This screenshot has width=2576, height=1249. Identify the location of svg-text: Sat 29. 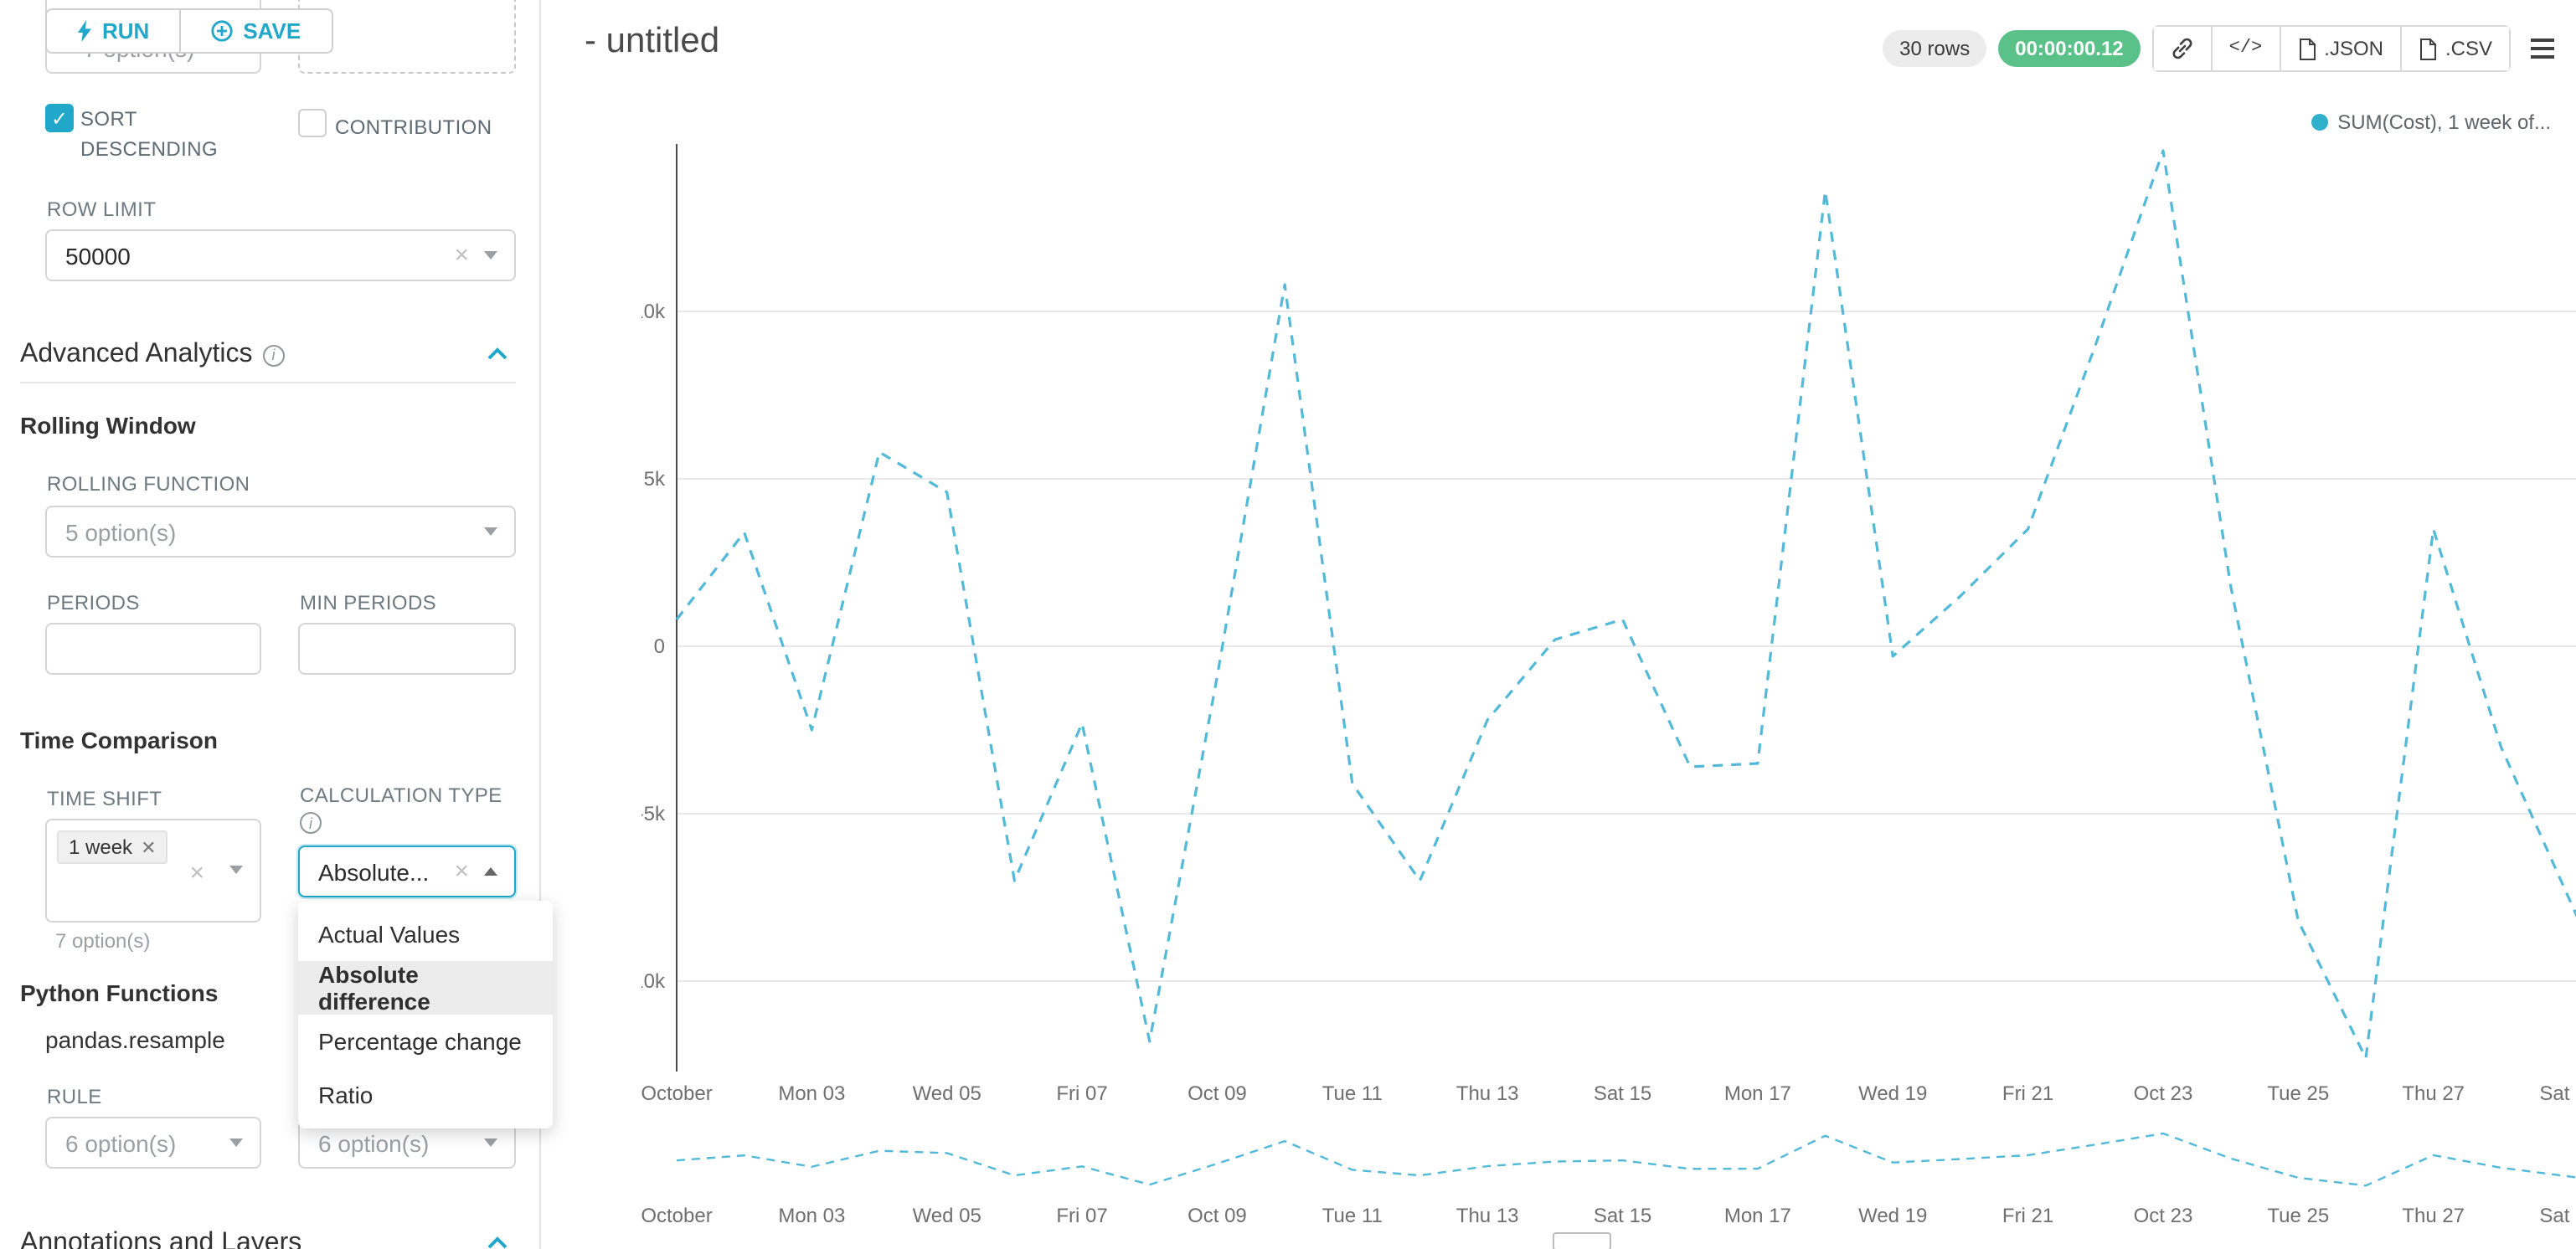
(2557, 1093).